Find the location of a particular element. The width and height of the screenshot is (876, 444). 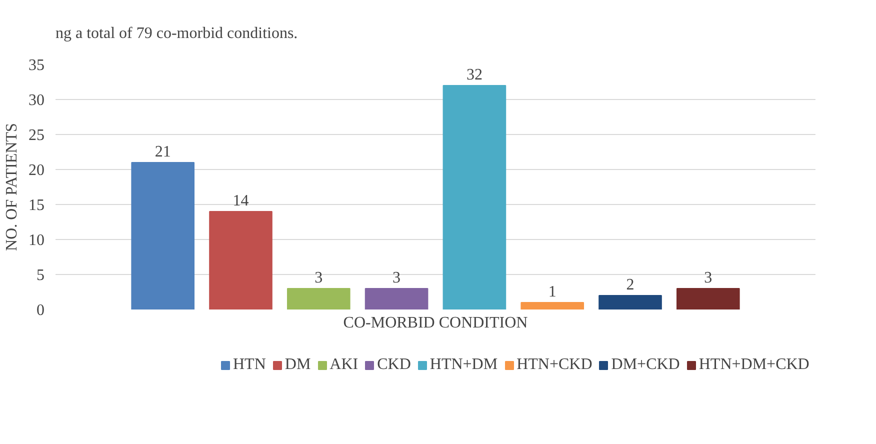

legend-label: DM+CKD is located at coordinates (645, 365).